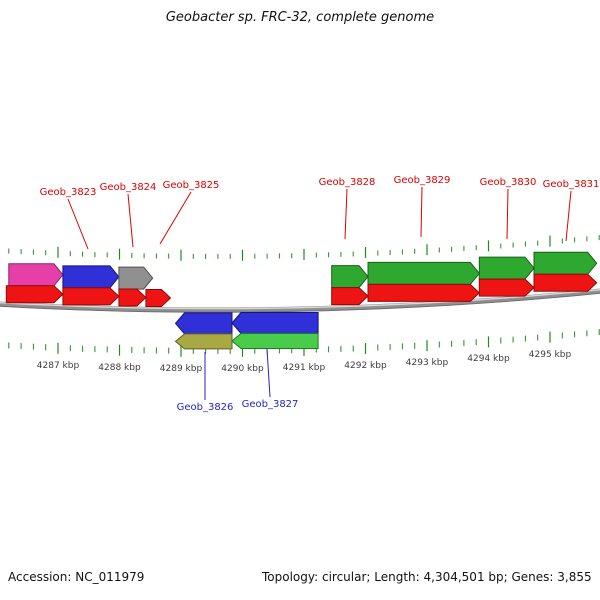  Describe the element at coordinates (508, 182) in the screenshot. I see `gene-label: Geob_3830` at that location.